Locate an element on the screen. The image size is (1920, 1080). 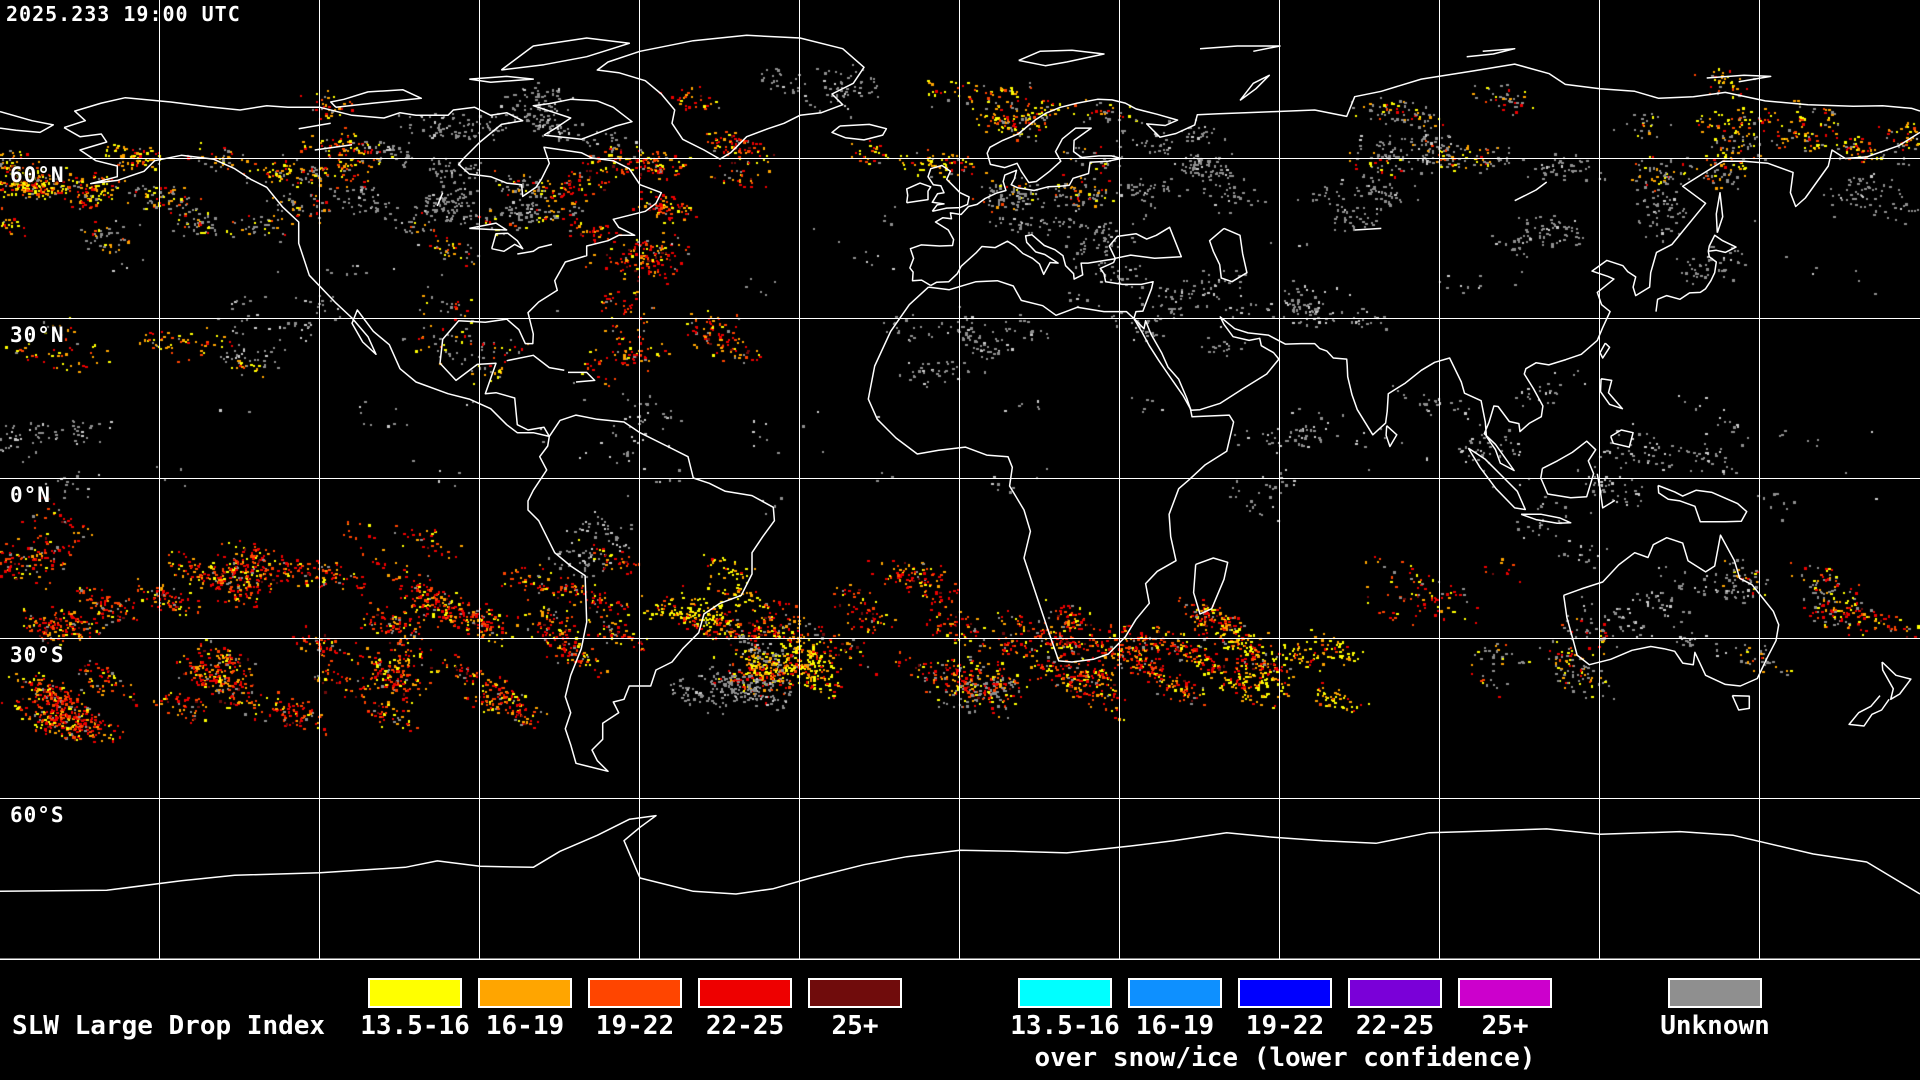
latitude-label: 60°N is located at coordinates (37, 175).